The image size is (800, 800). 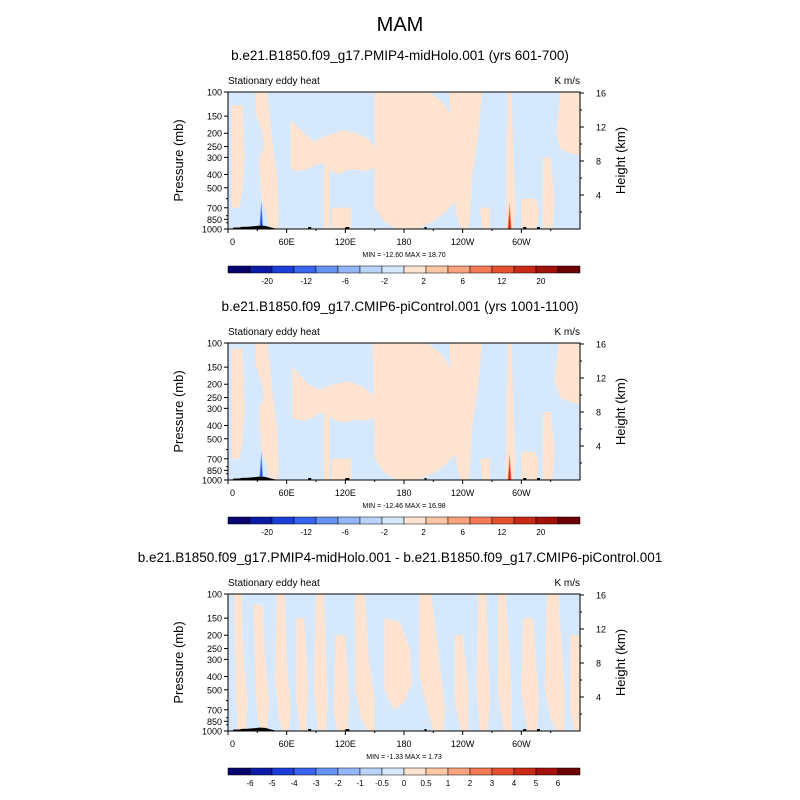 I want to click on colorbar-label: 12, so click(x=501, y=281).